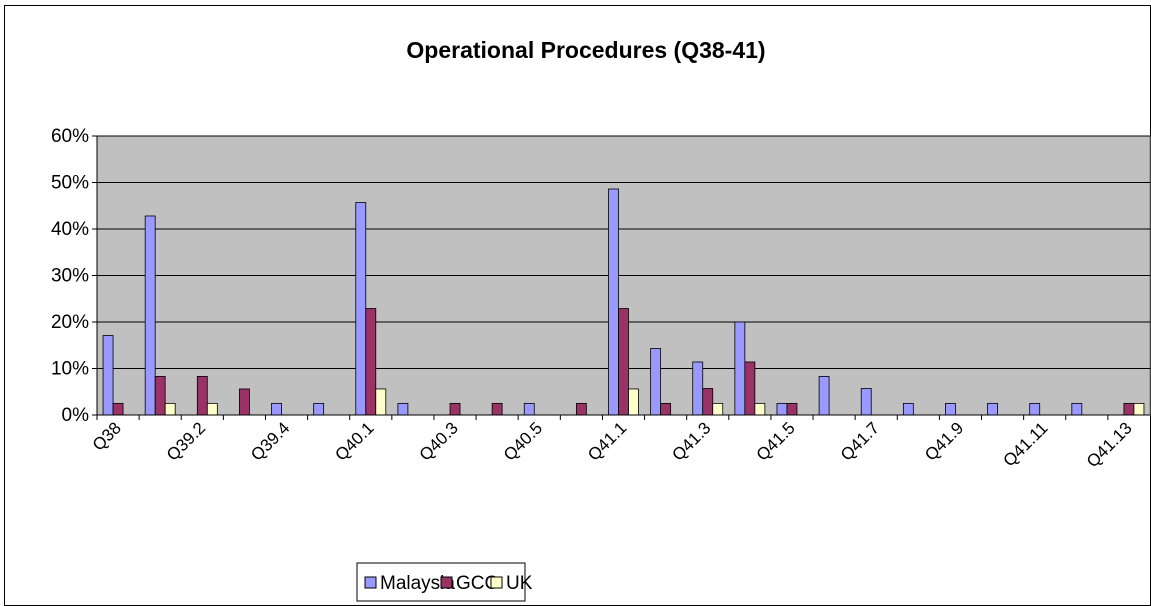 The image size is (1151, 606). What do you see at coordinates (477, 583) in the screenshot?
I see `legend-label: GCC` at bounding box center [477, 583].